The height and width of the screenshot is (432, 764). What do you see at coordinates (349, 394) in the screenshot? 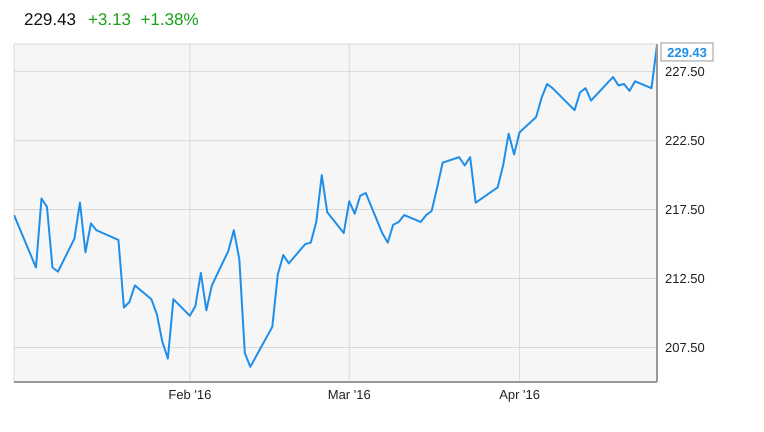
I see `x-tick-label: Mar '16` at bounding box center [349, 394].